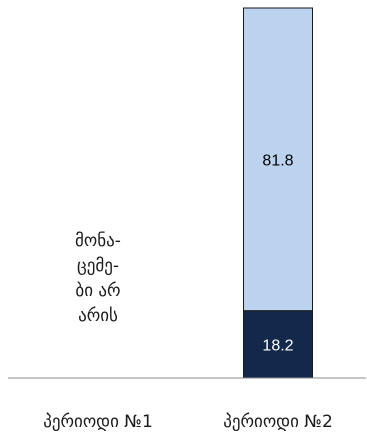 The image size is (367, 444). What do you see at coordinates (98, 291) in the screenshot?
I see `no-data-line-3: ბი არ` at bounding box center [98, 291].